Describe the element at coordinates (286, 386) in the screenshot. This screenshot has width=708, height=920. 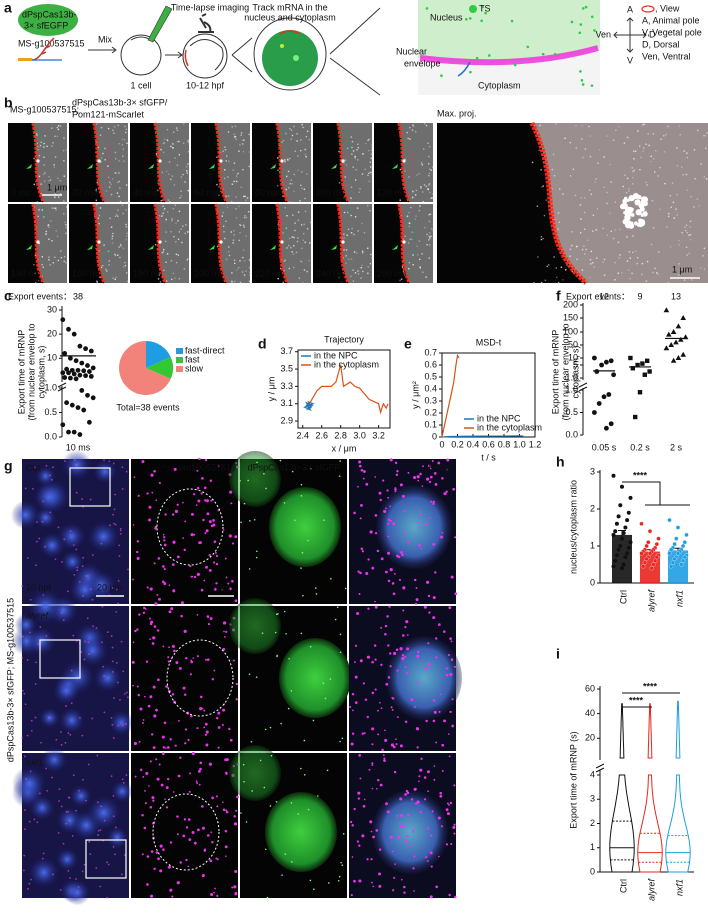
I see `y-tick-label: 3.3` at that location.